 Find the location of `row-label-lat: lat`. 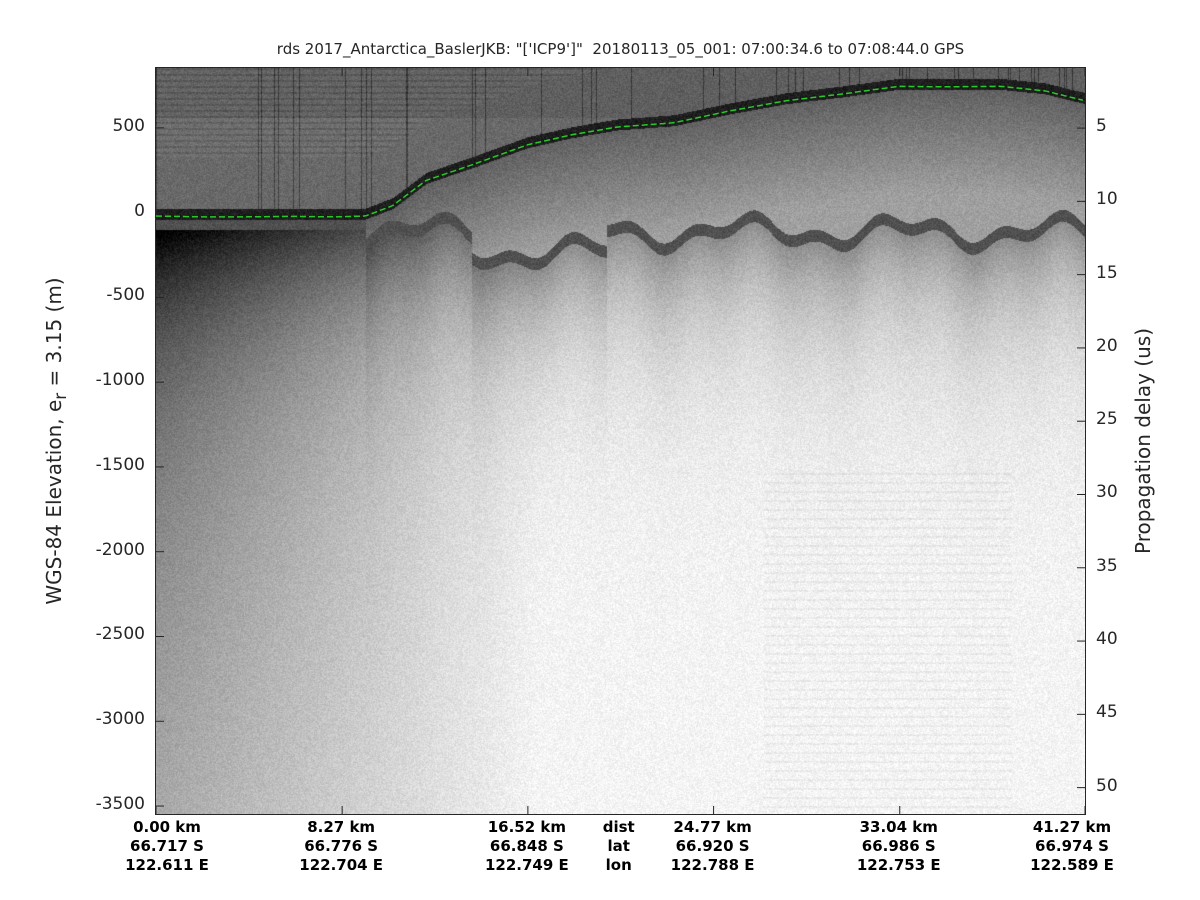

row-label-lat: lat is located at coordinates (618, 846).